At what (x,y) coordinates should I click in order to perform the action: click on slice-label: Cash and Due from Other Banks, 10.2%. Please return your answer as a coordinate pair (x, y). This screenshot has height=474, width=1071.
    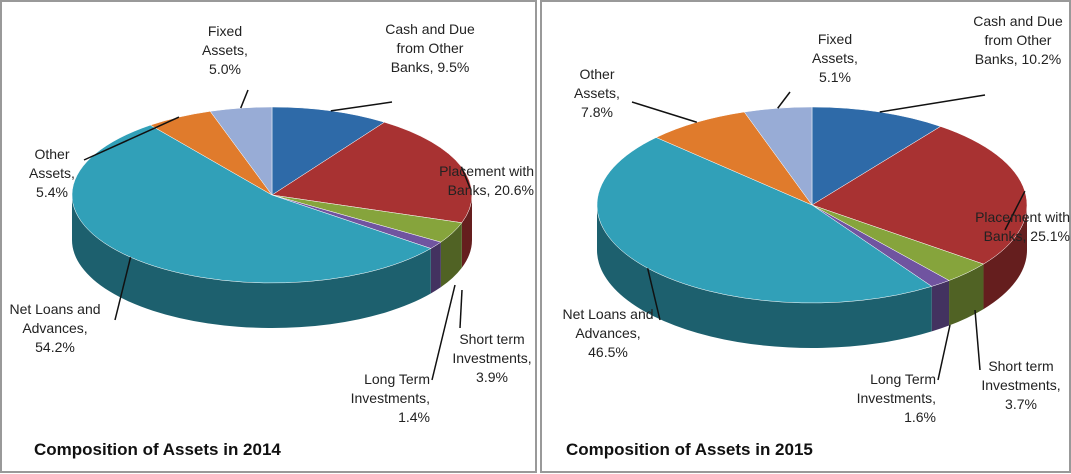
    Looking at the image, I should click on (1018, 40).